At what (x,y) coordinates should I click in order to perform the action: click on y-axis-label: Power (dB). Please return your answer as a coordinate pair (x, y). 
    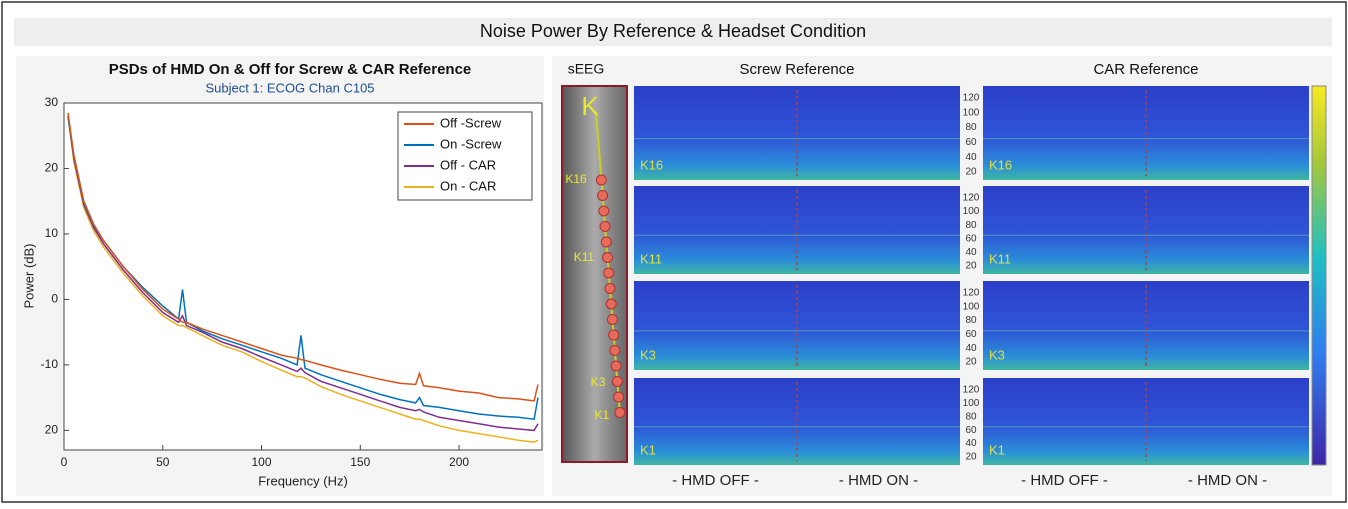
    Looking at the image, I should click on (28, 275).